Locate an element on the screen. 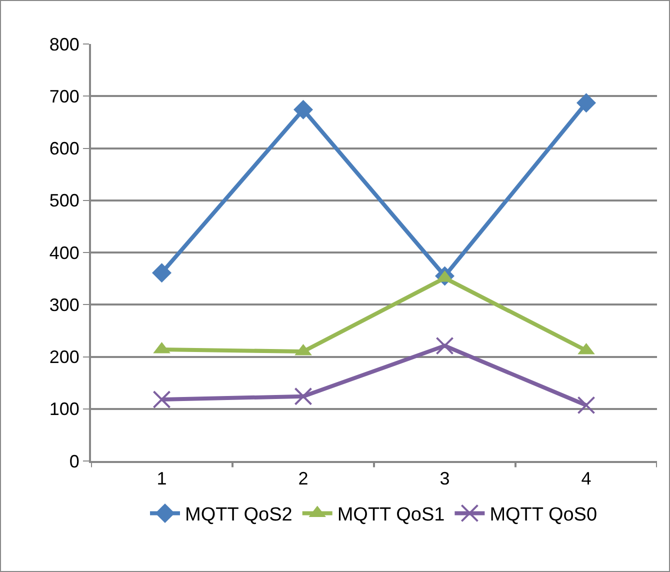 The image size is (670, 572). y-tick-label: 500 is located at coordinates (64, 200).